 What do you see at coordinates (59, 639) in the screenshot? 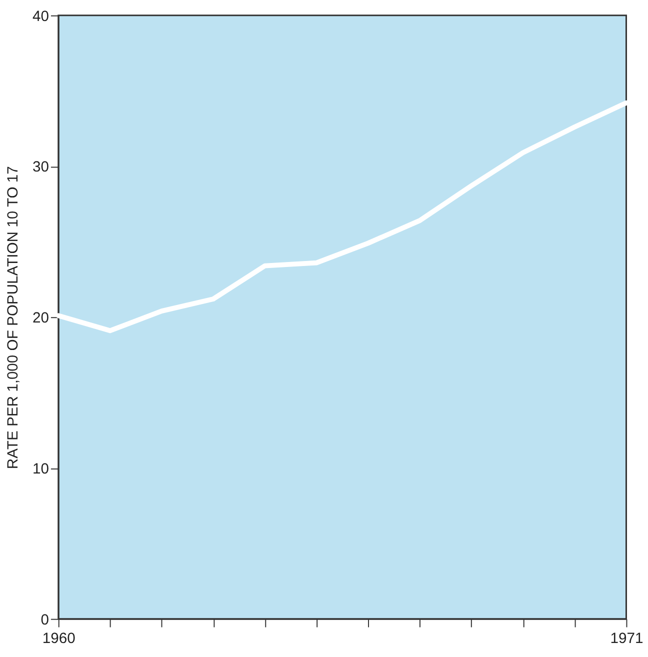
I see `x-tick-label: 1960` at bounding box center [59, 639].